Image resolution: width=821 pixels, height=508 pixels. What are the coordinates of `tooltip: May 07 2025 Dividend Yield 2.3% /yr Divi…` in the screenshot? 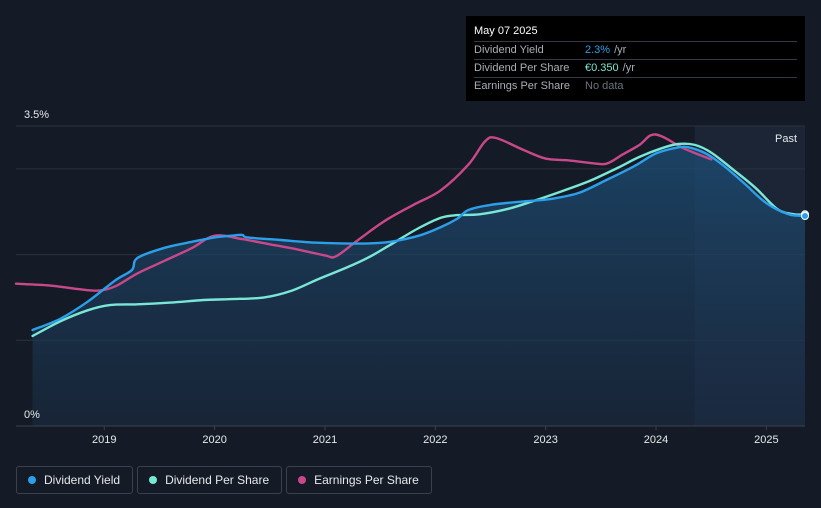 It's located at (635, 58).